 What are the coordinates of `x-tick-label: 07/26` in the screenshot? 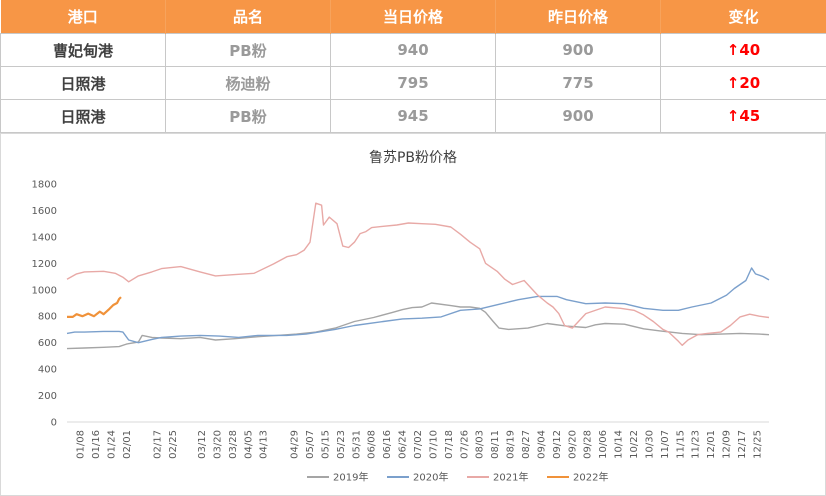 It's located at (464, 444).